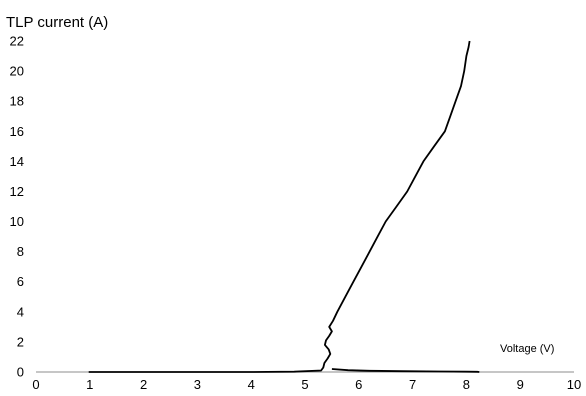 This screenshot has height=396, width=586. I want to click on y-tick-label: 4, so click(20, 311).